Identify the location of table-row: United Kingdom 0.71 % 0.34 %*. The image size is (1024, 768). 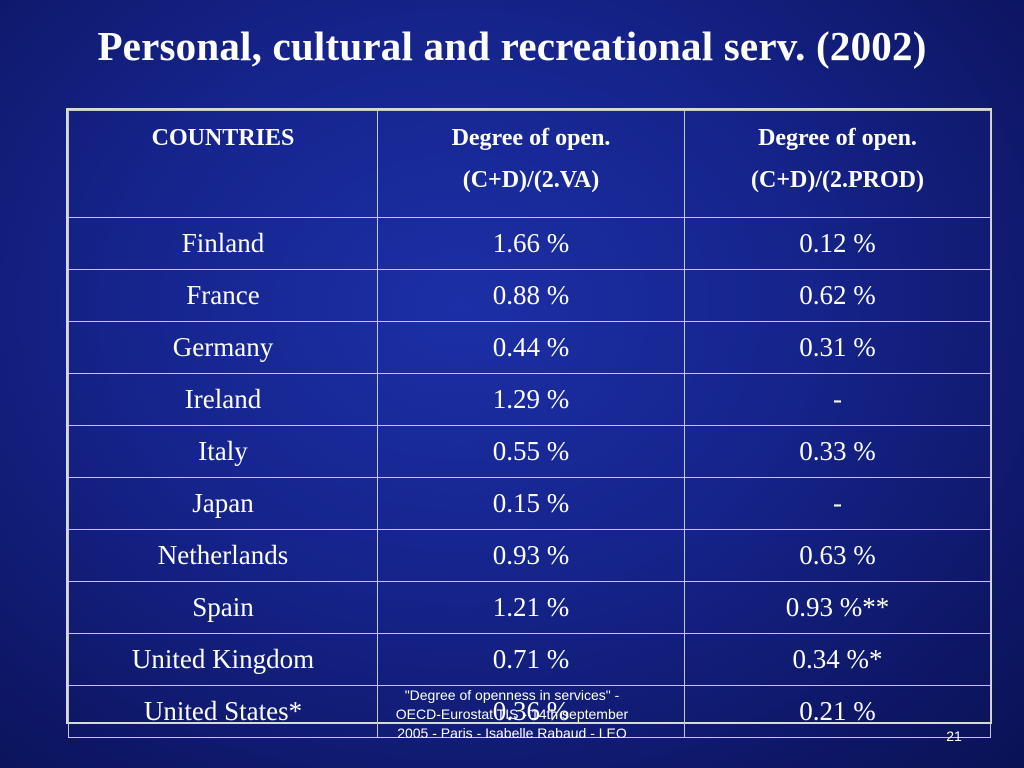
(529, 659).